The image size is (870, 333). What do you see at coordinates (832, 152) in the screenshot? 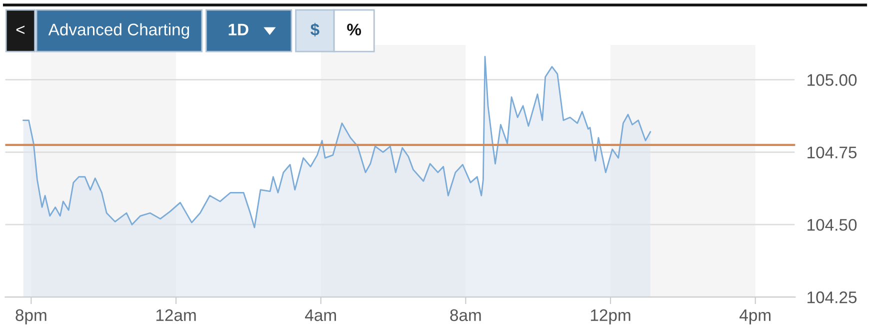
I see `y-tick-label: 104.75` at bounding box center [832, 152].